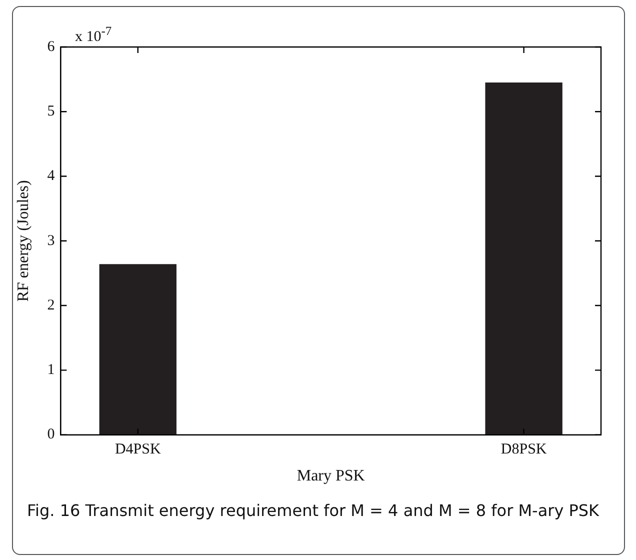 The width and height of the screenshot is (636, 560). I want to click on y-tick-label: 5, so click(51, 112).